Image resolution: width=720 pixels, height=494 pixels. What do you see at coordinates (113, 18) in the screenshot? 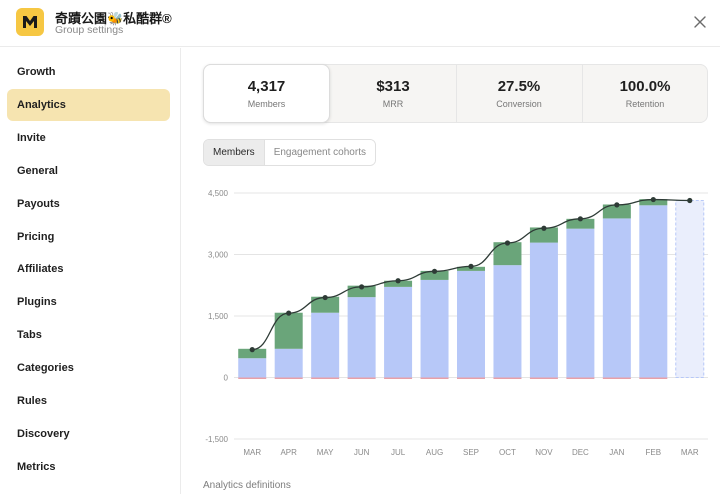
I see `group-title: 奇蹟公園🐝私酷群®` at bounding box center [113, 18].